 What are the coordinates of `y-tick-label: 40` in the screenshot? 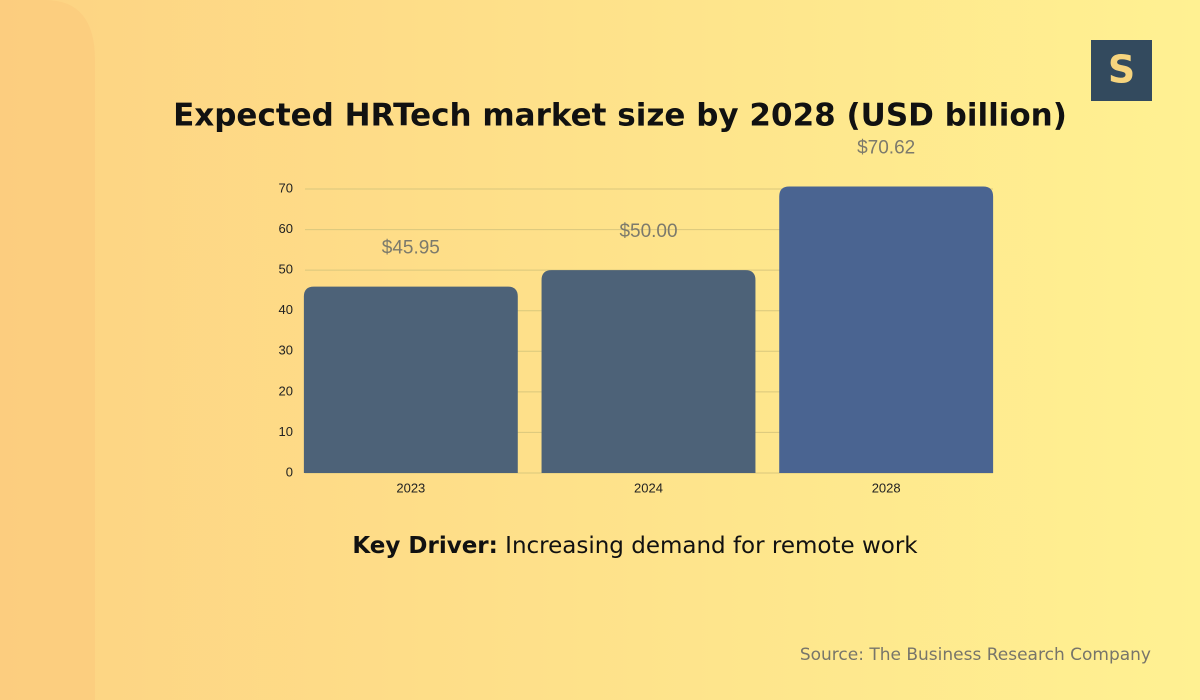 It's located at (286, 309).